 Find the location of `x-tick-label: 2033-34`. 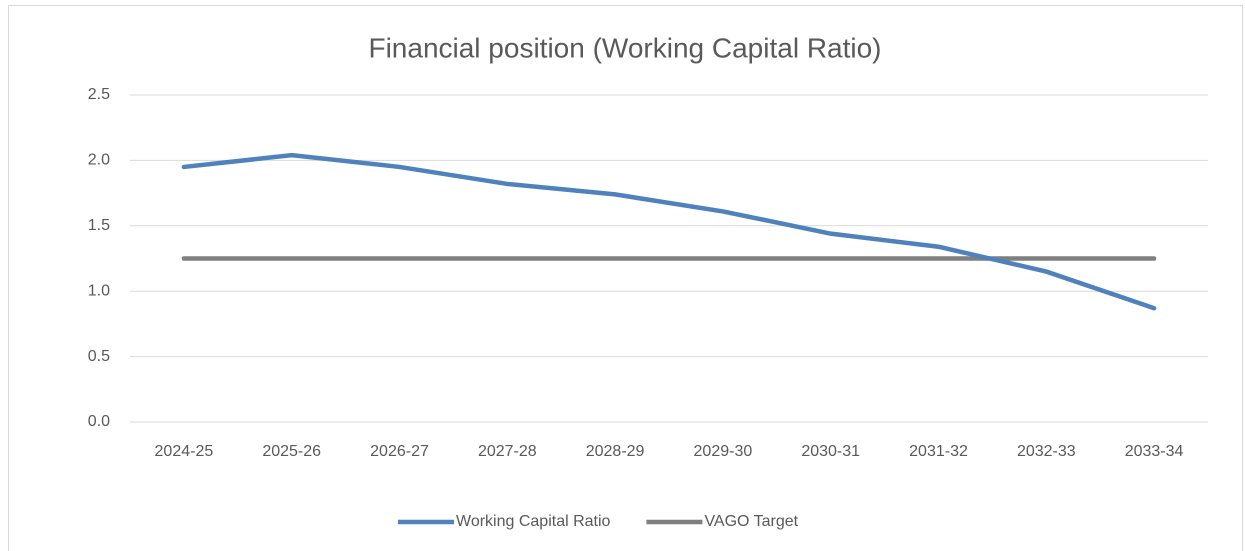

x-tick-label: 2033-34 is located at coordinates (1154, 451).